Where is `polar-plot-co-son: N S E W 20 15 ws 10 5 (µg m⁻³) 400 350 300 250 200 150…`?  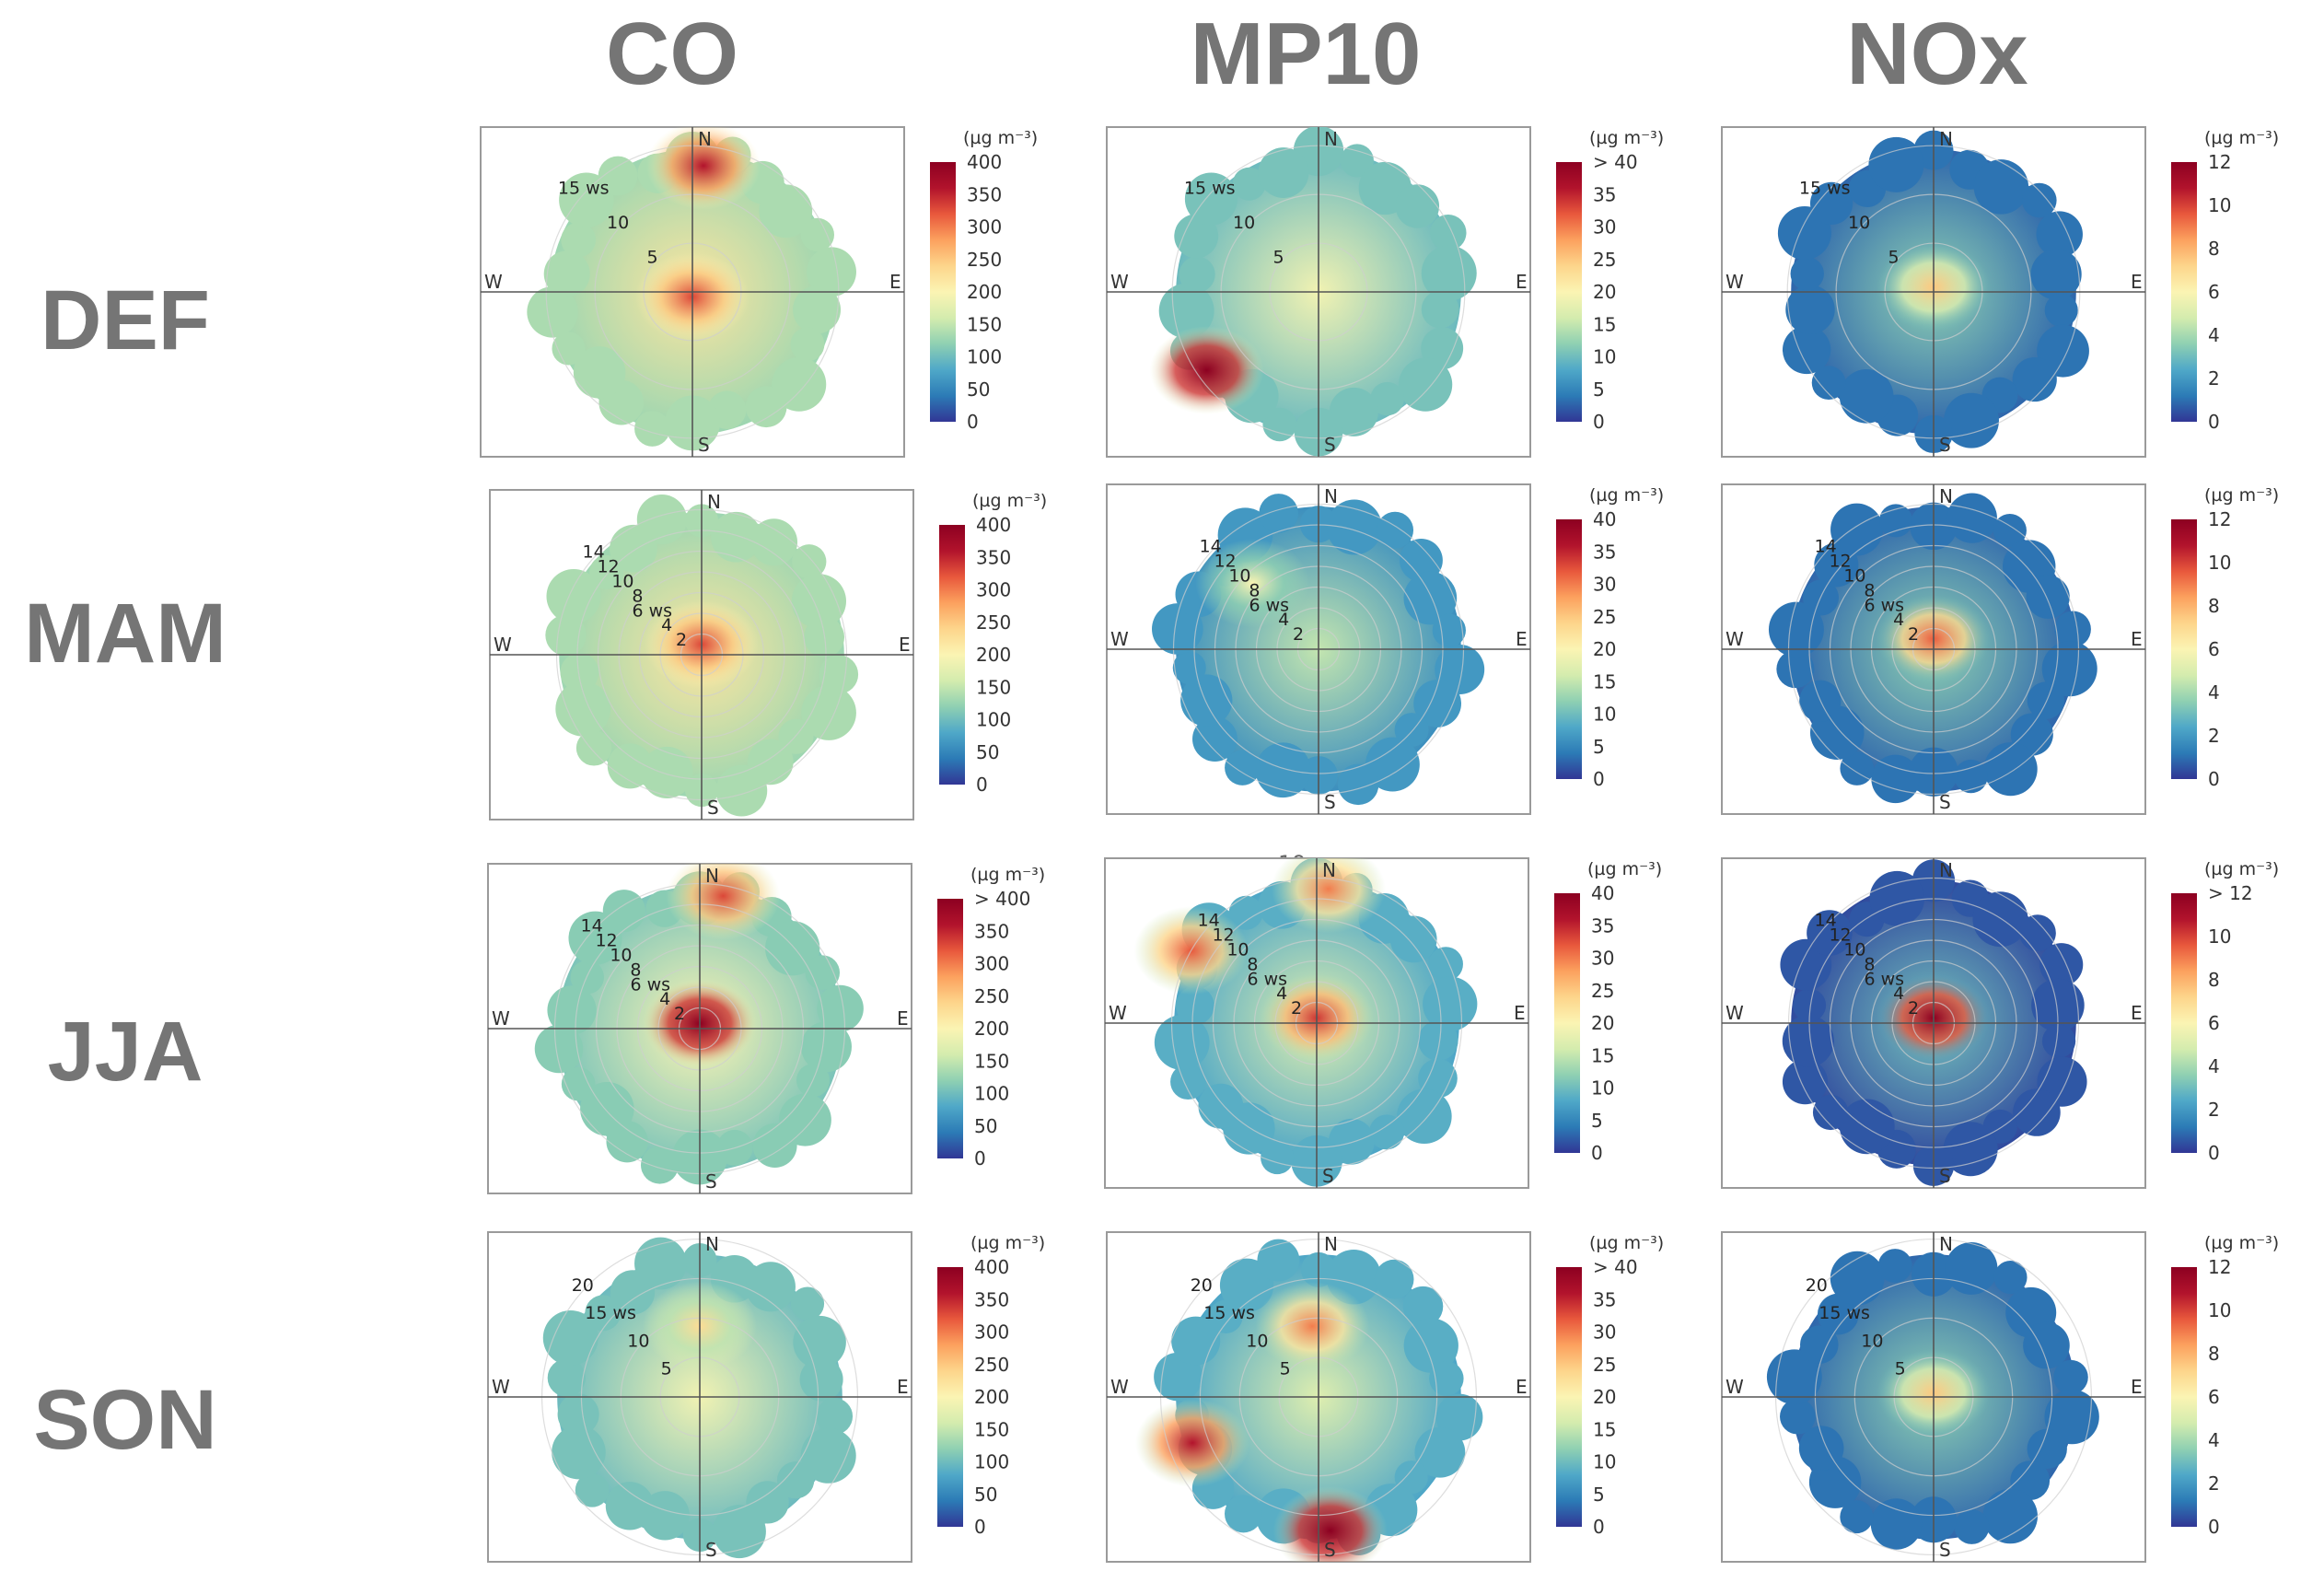 polar-plot-co-son: N S E W 20 15 ws 10 5 (µg m⁻³) 400 350 300 250 200 150… is located at coordinates (809, 1400).